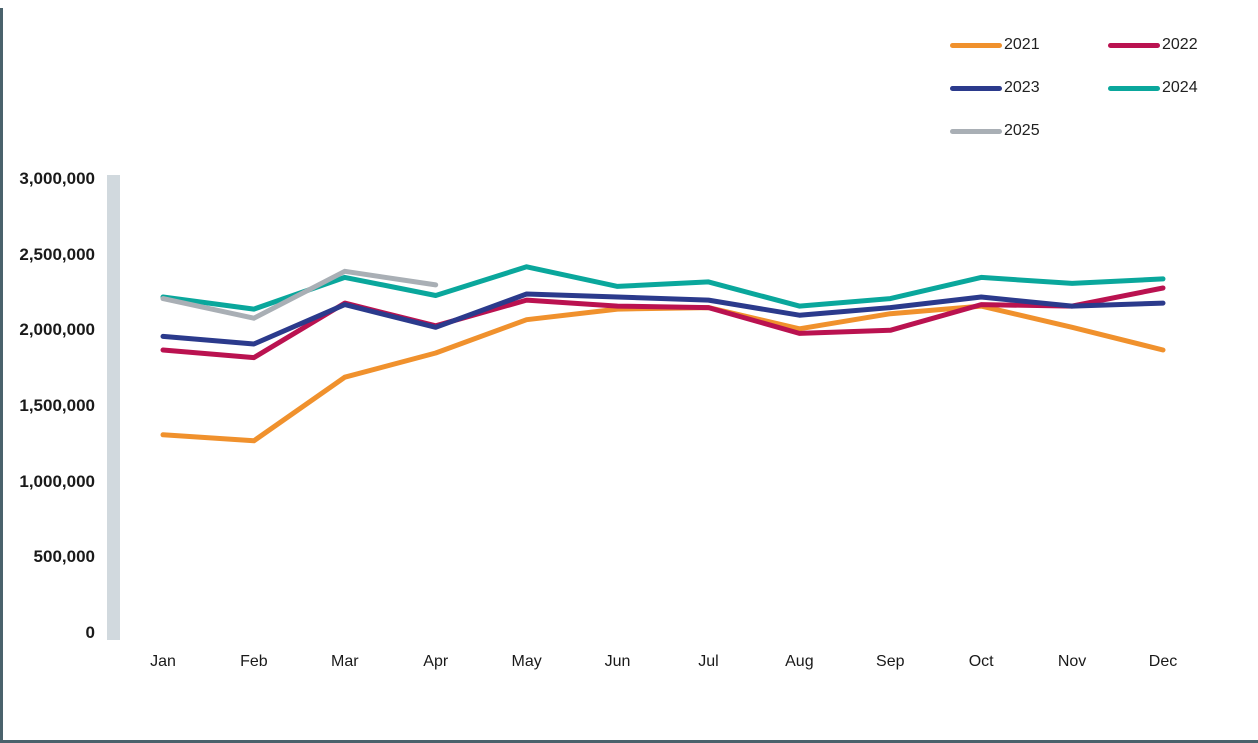  What do you see at coordinates (1134, 88) in the screenshot?
I see `legend-swatch-2024` at bounding box center [1134, 88].